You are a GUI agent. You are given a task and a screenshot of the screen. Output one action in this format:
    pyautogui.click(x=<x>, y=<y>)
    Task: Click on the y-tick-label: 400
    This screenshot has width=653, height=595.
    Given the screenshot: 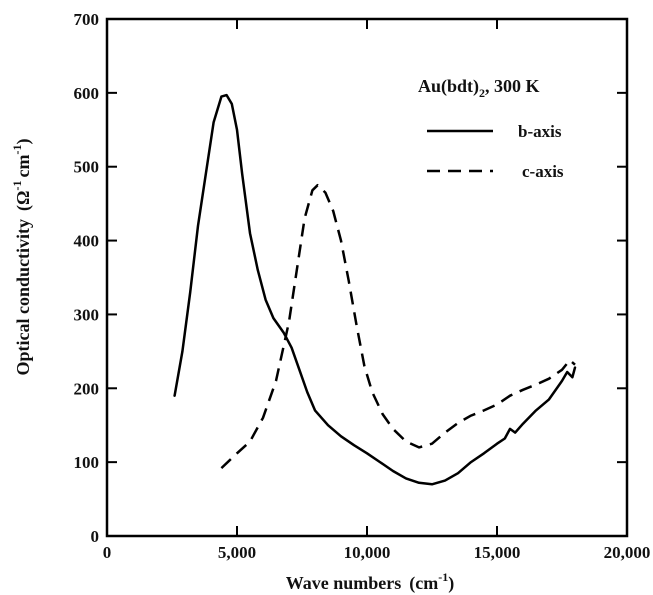 What is the action you would take?
    pyautogui.click(x=87, y=241)
    